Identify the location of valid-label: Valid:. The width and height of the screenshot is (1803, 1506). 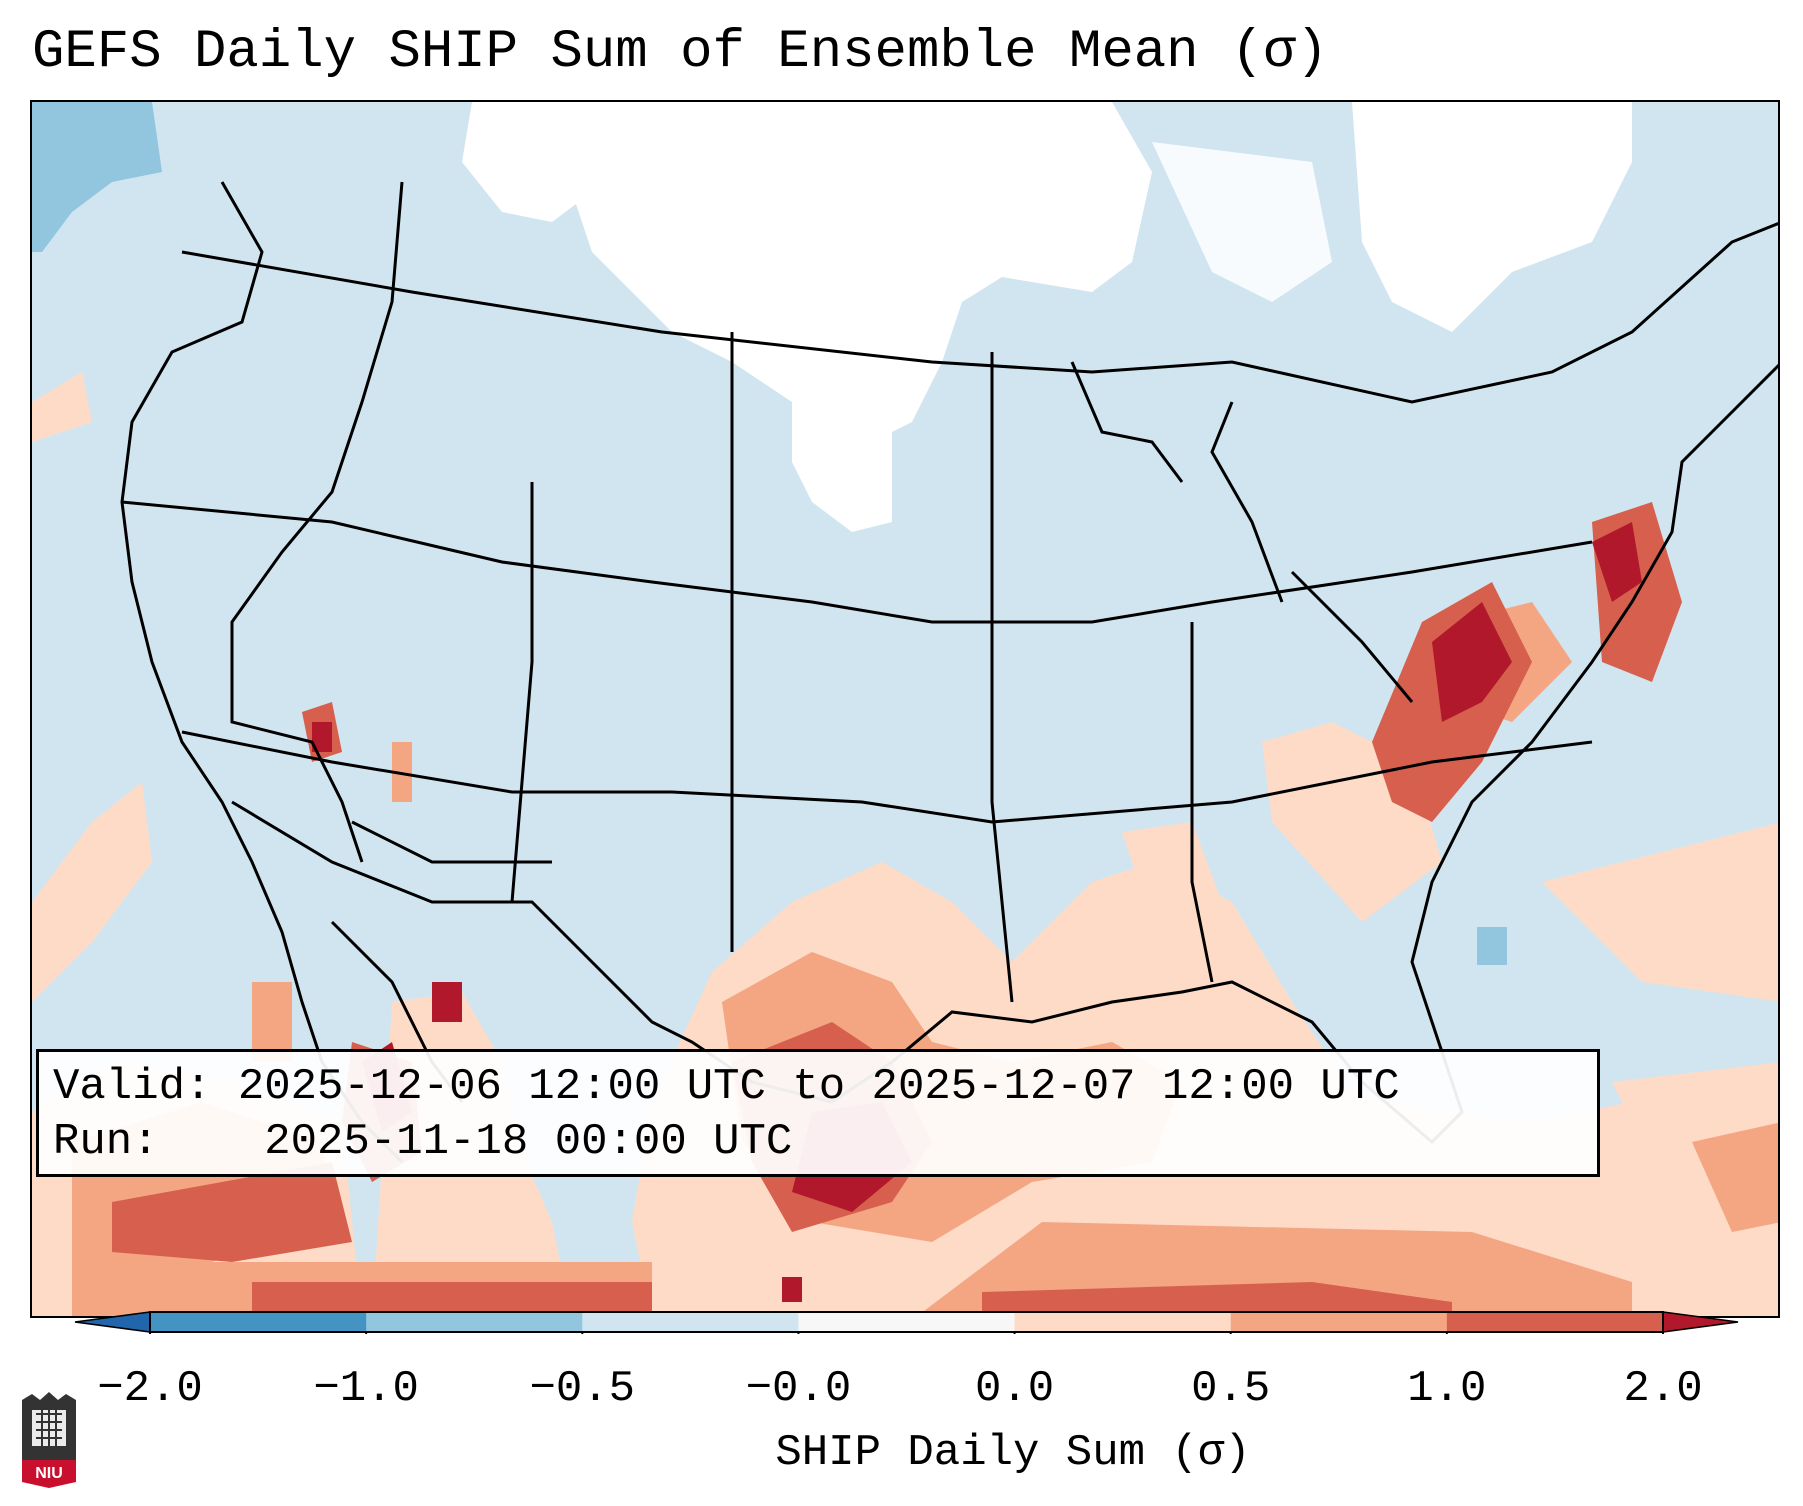
(132, 1087).